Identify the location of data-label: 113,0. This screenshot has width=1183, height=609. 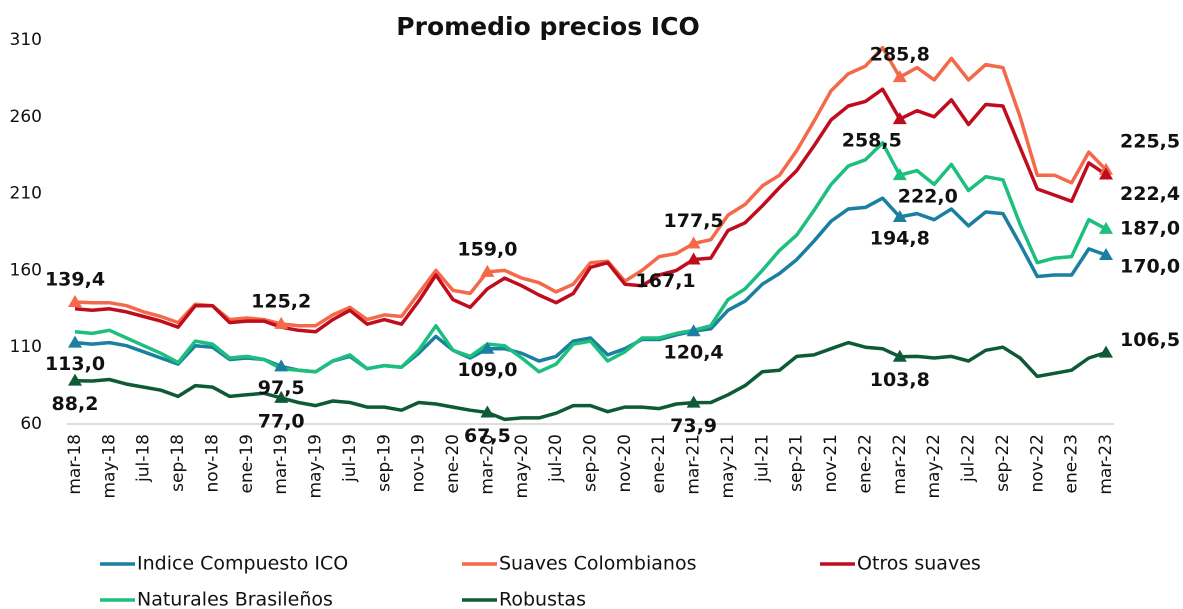
(75, 364).